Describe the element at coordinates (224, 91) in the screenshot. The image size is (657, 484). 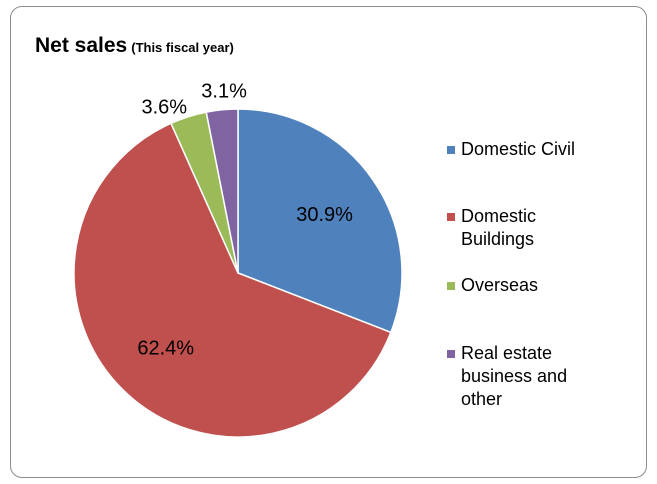
I see `pie-data-label: 3.1%` at that location.